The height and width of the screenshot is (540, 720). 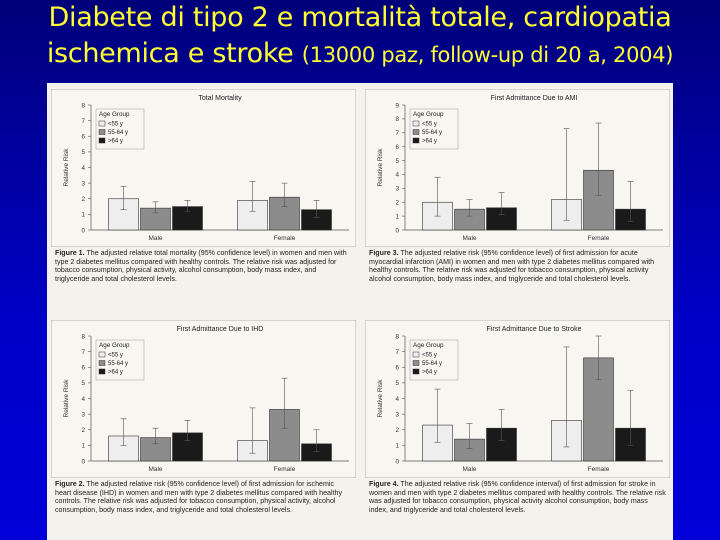 What do you see at coordinates (70, 253) in the screenshot?
I see `caption-label: Figure 1.` at bounding box center [70, 253].